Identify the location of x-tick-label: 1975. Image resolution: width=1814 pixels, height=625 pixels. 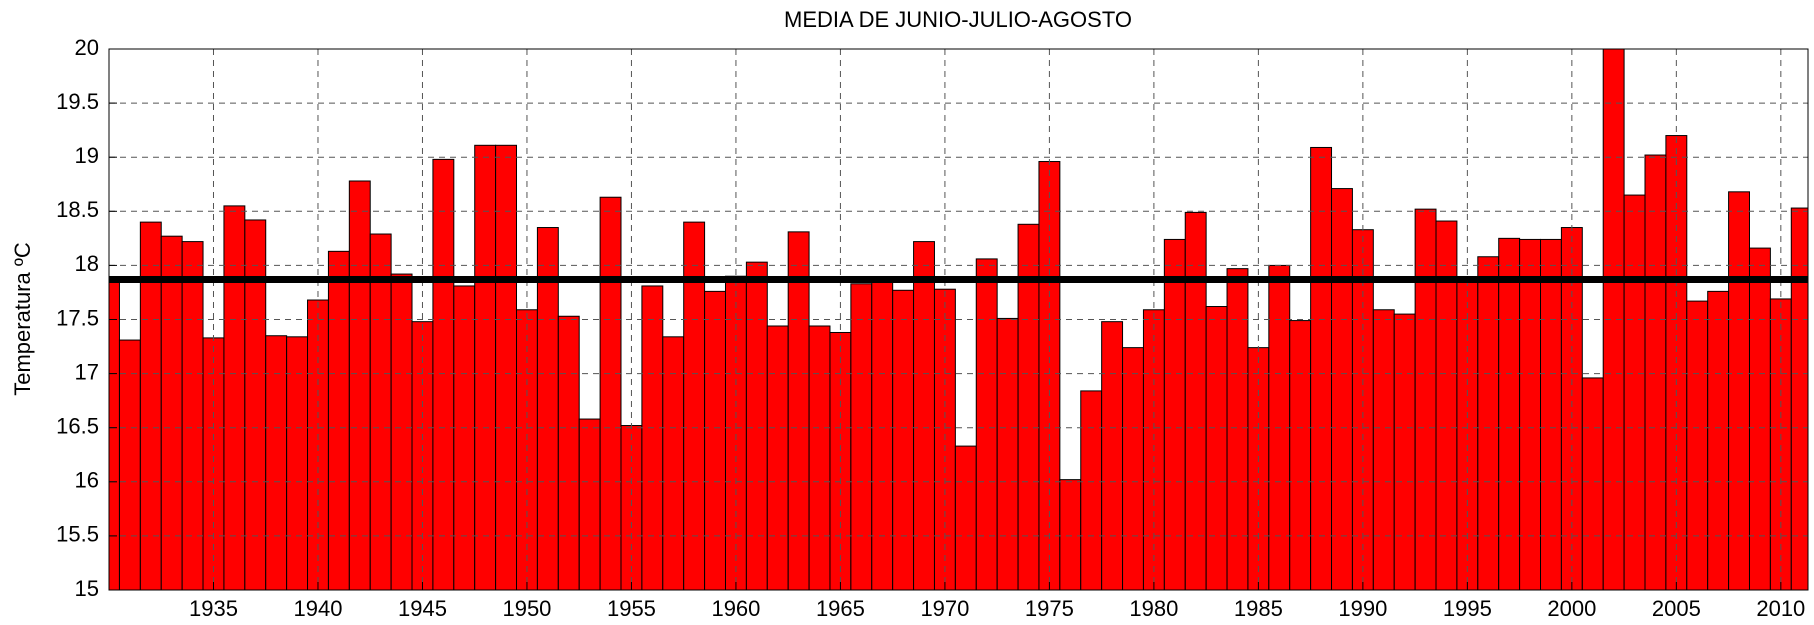
(1049, 608).